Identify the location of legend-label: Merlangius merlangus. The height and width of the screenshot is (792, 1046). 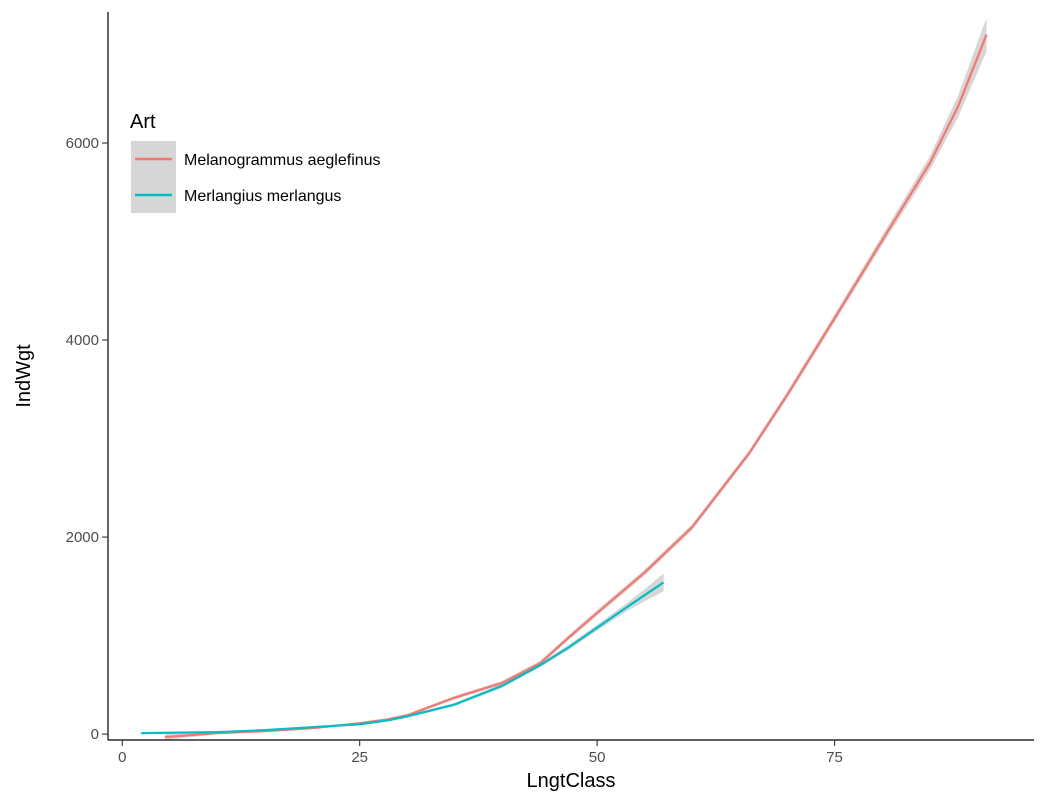
(262, 196).